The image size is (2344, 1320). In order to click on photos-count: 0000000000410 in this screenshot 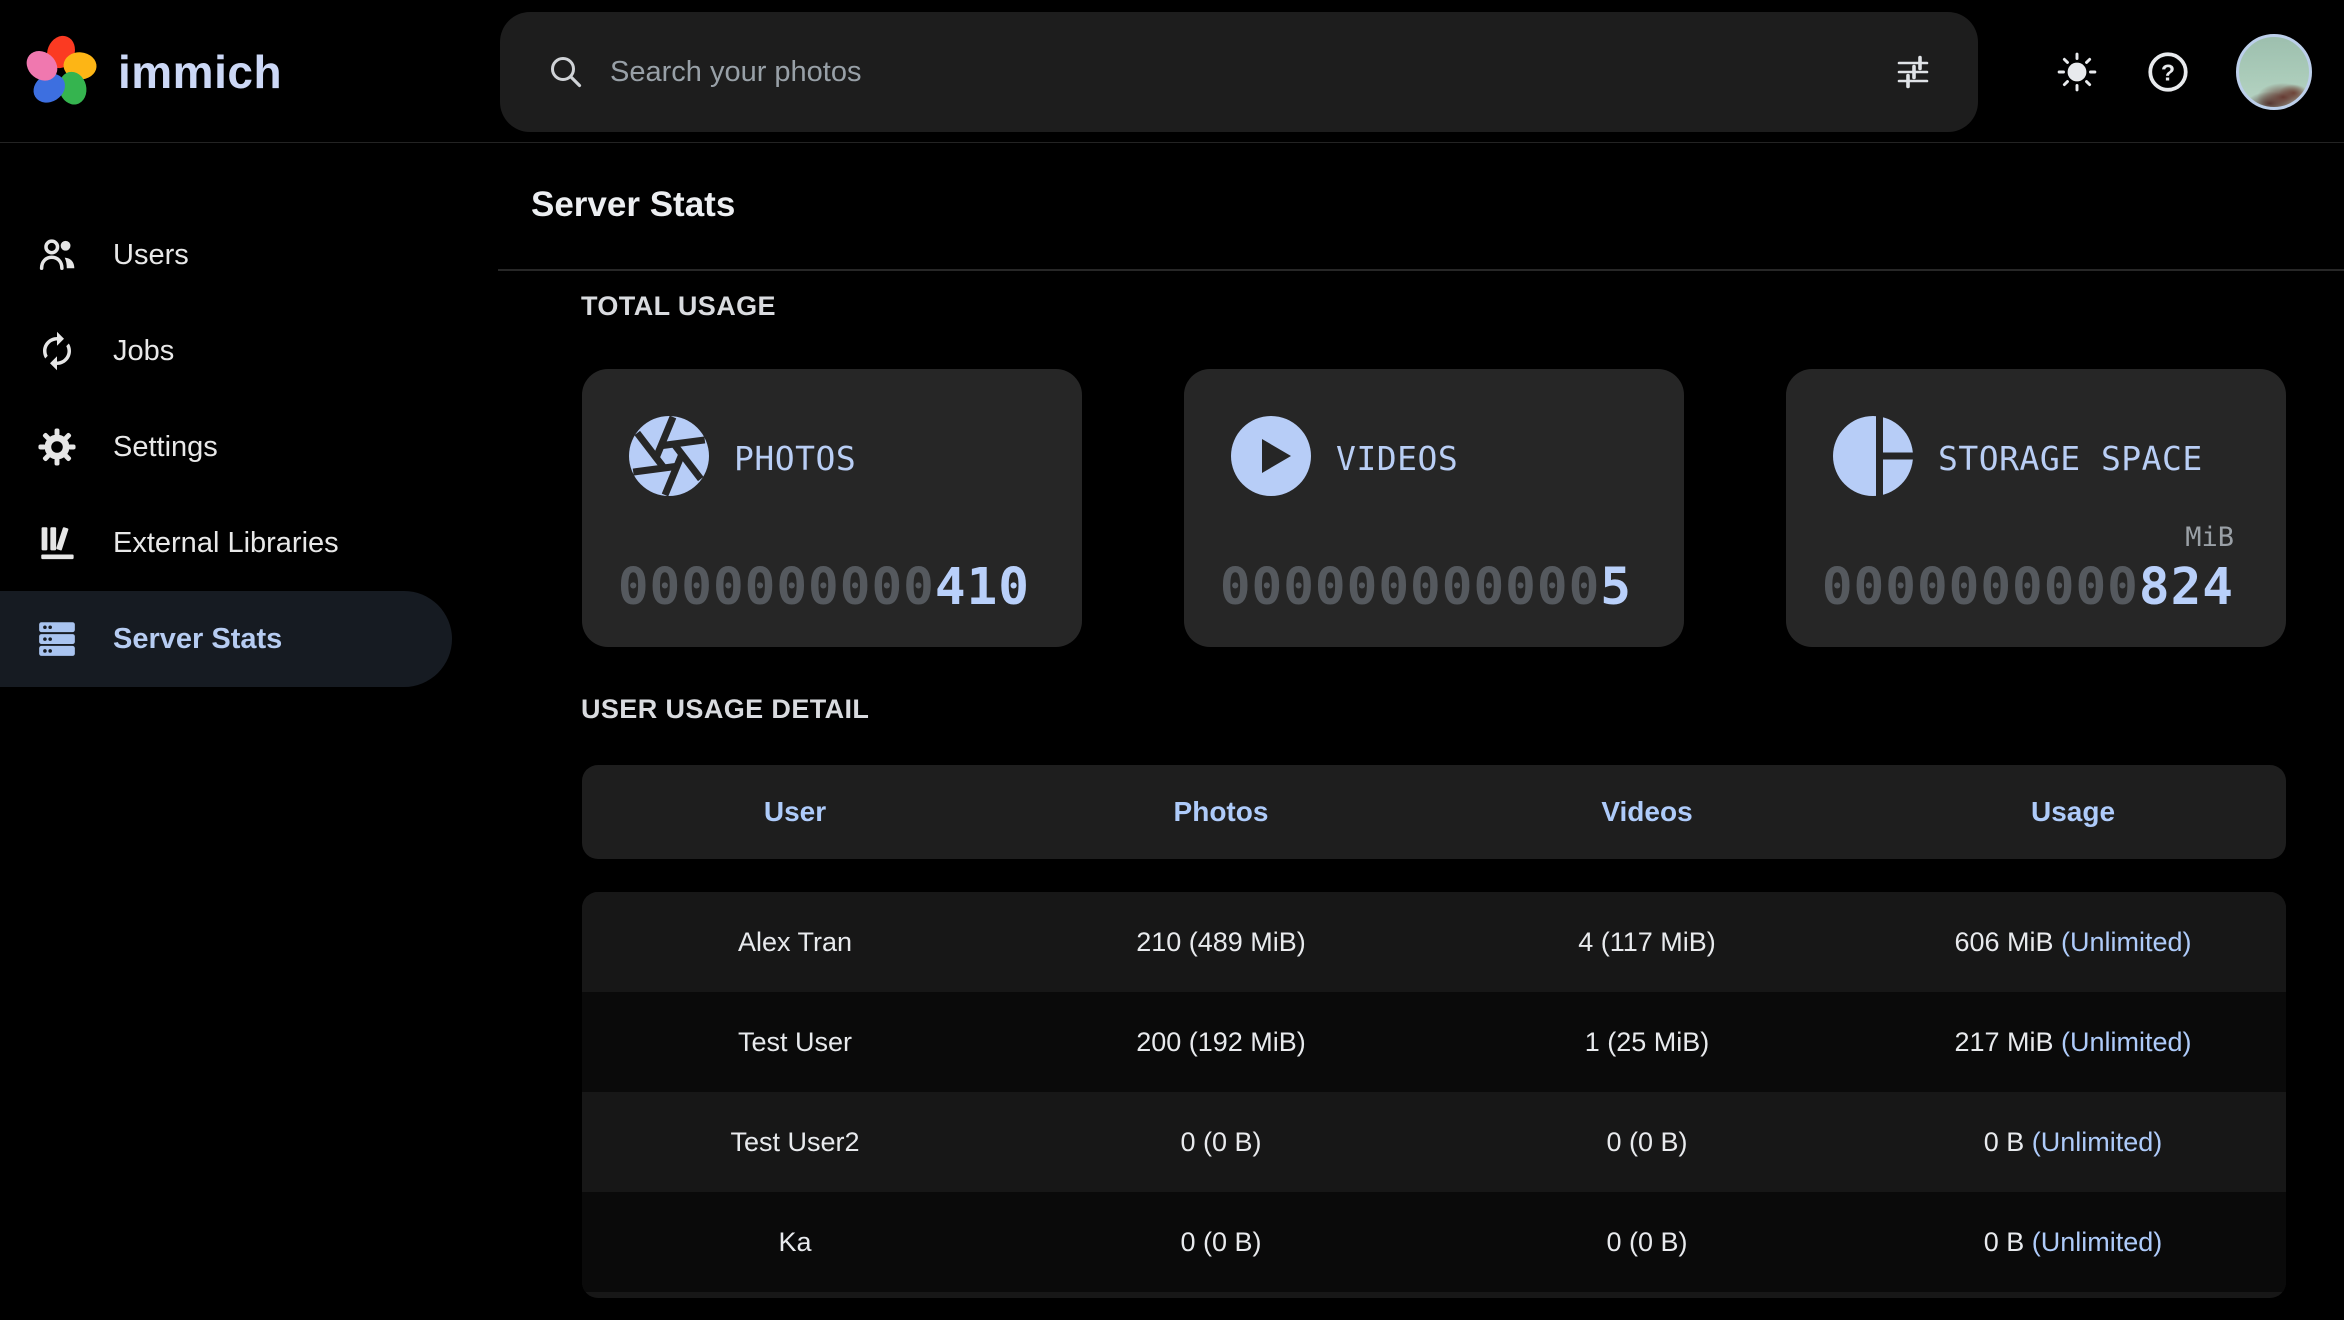, I will do `click(824, 569)`.